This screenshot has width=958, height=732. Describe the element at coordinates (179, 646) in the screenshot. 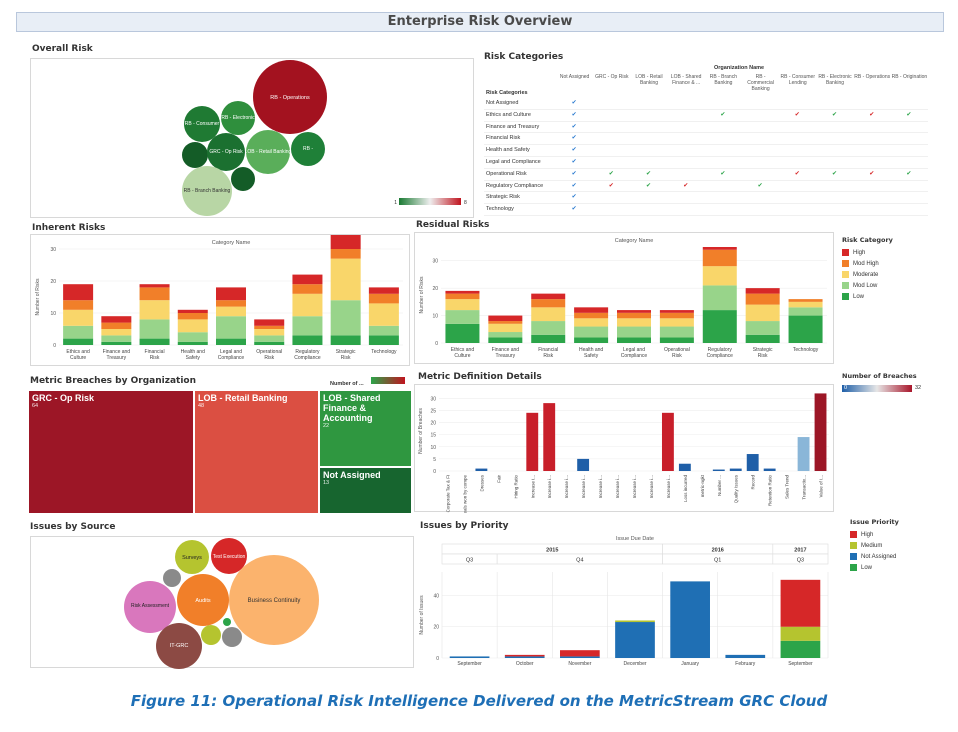

I see `bubble-it-grc` at that location.